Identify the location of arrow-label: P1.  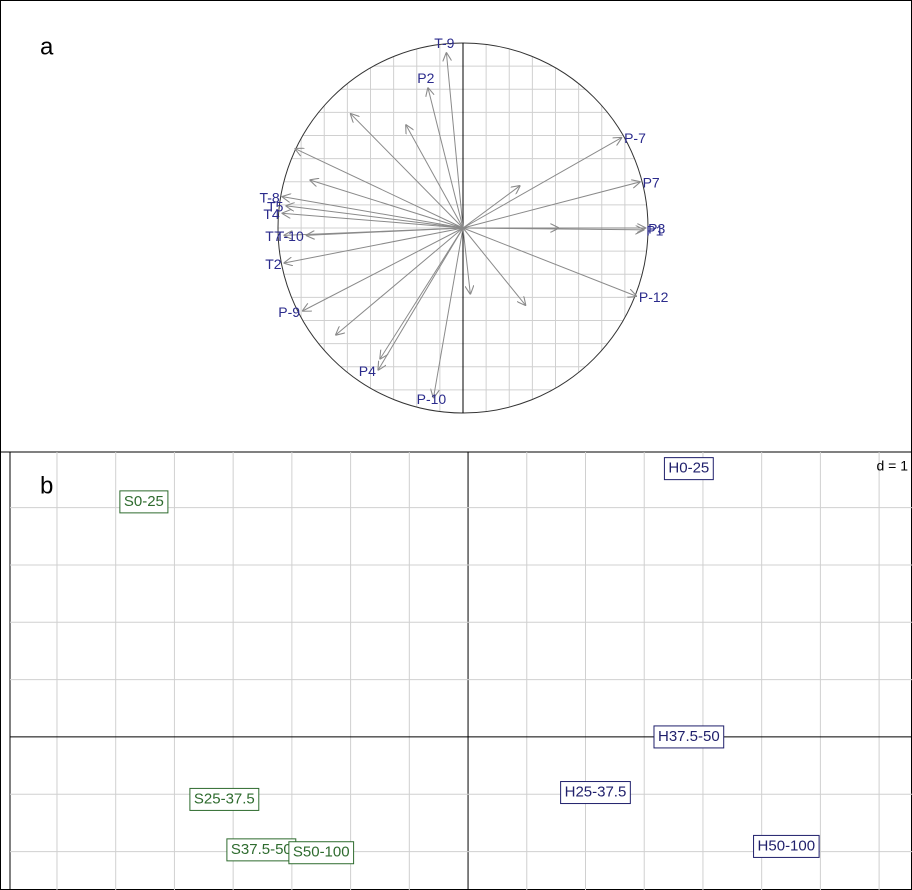
(654, 231).